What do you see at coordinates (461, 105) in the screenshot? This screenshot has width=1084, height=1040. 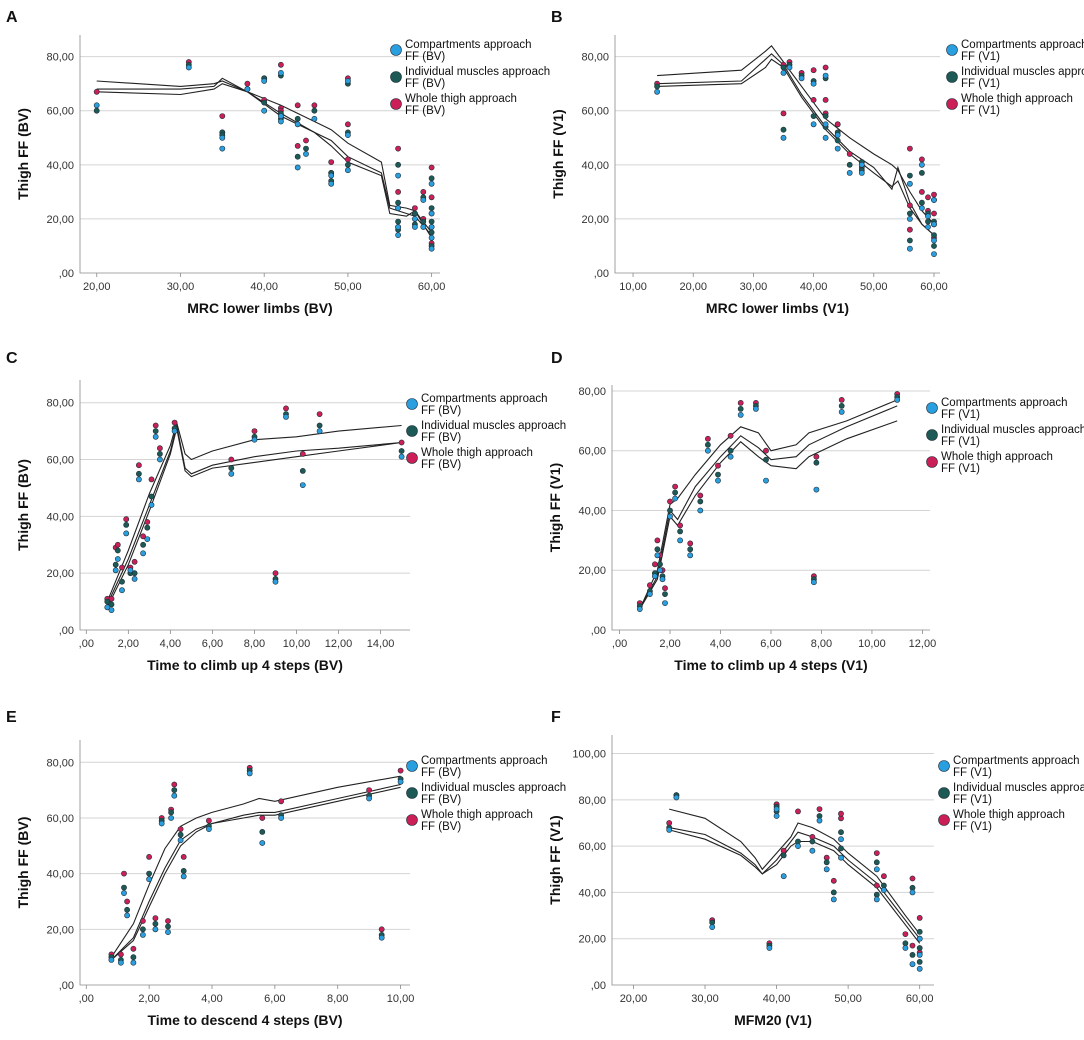 I see `legend-label: Whole thigh approach FF (BV)` at bounding box center [461, 105].